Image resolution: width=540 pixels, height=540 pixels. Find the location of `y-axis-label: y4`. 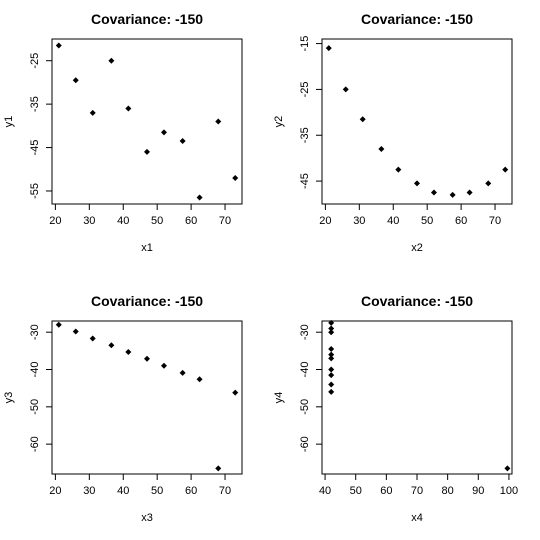

y-axis-label: y4 is located at coordinates (279, 398).